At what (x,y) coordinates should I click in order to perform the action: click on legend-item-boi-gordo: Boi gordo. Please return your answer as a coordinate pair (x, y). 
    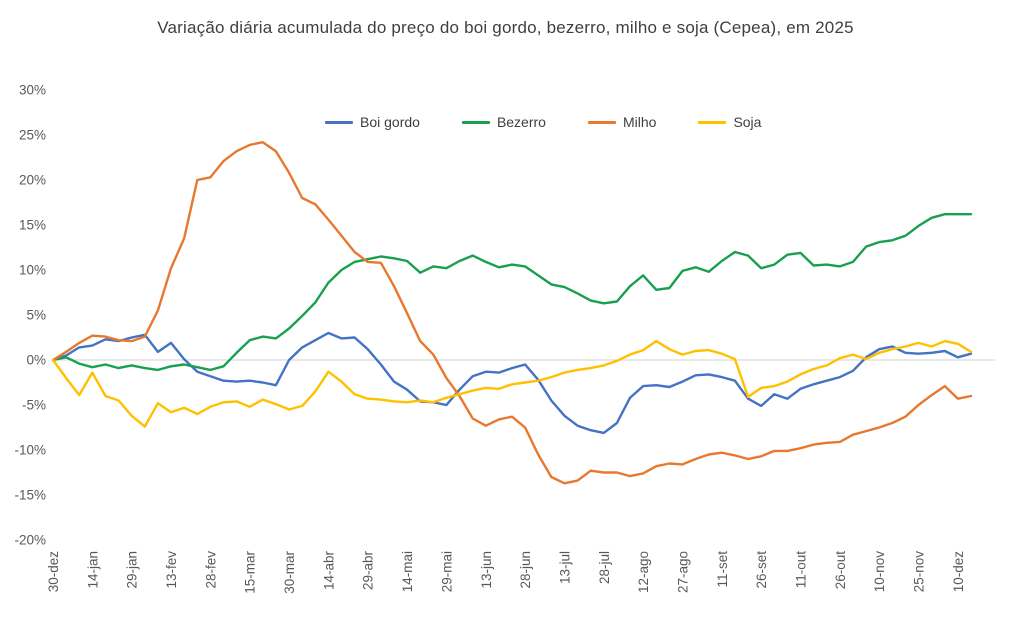
    Looking at the image, I should click on (372, 122).